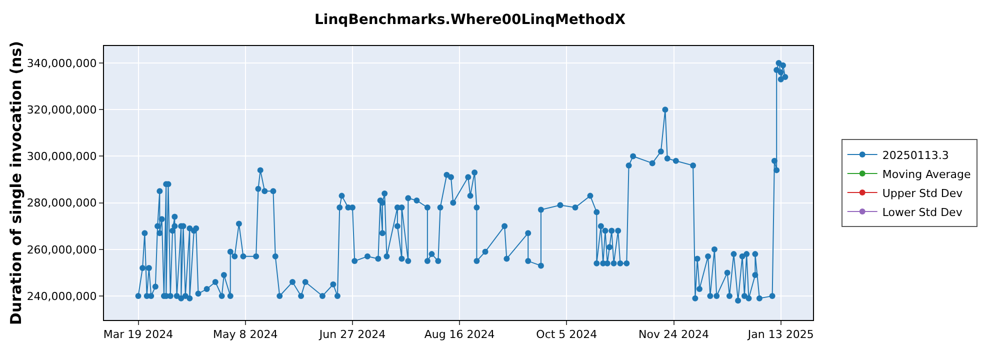 The image size is (1000, 350). I want to click on x-tick-label: Jan 13 2025, so click(780, 335).